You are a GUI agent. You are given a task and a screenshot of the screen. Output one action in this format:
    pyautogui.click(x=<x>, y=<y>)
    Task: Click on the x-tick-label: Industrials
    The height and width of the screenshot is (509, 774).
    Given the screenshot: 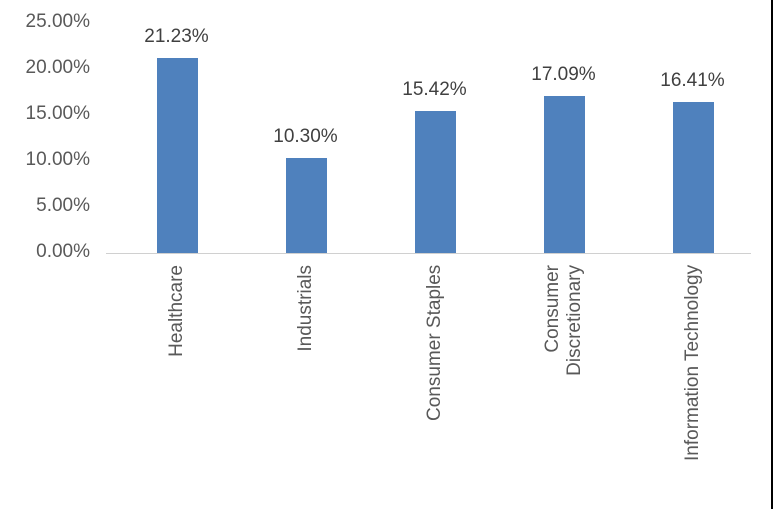 What is the action you would take?
    pyautogui.click(x=306, y=308)
    